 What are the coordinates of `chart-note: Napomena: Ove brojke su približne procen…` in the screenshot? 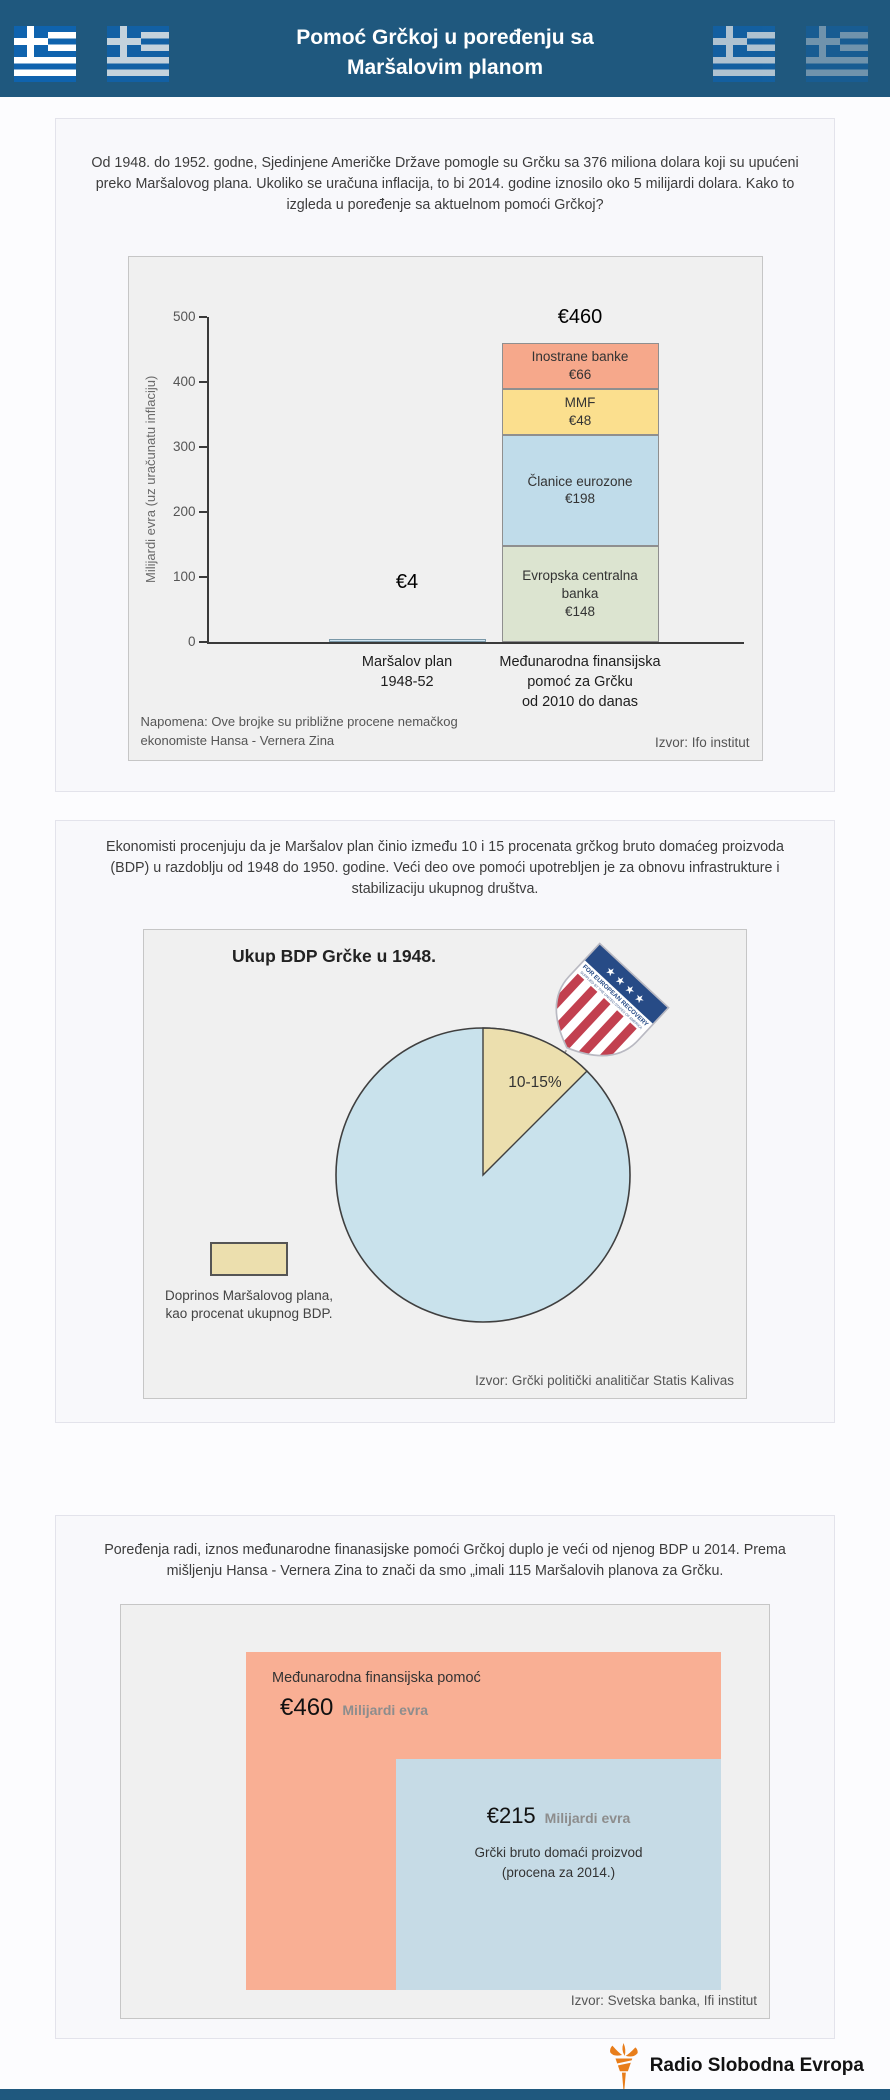 It's located at (299, 731).